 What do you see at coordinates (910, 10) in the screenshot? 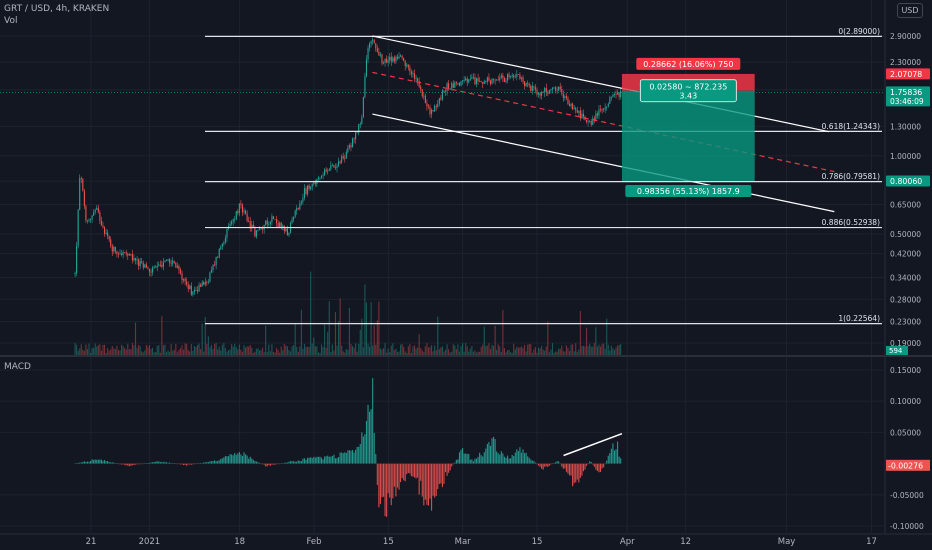
I see `currency-button: USD` at bounding box center [910, 10].